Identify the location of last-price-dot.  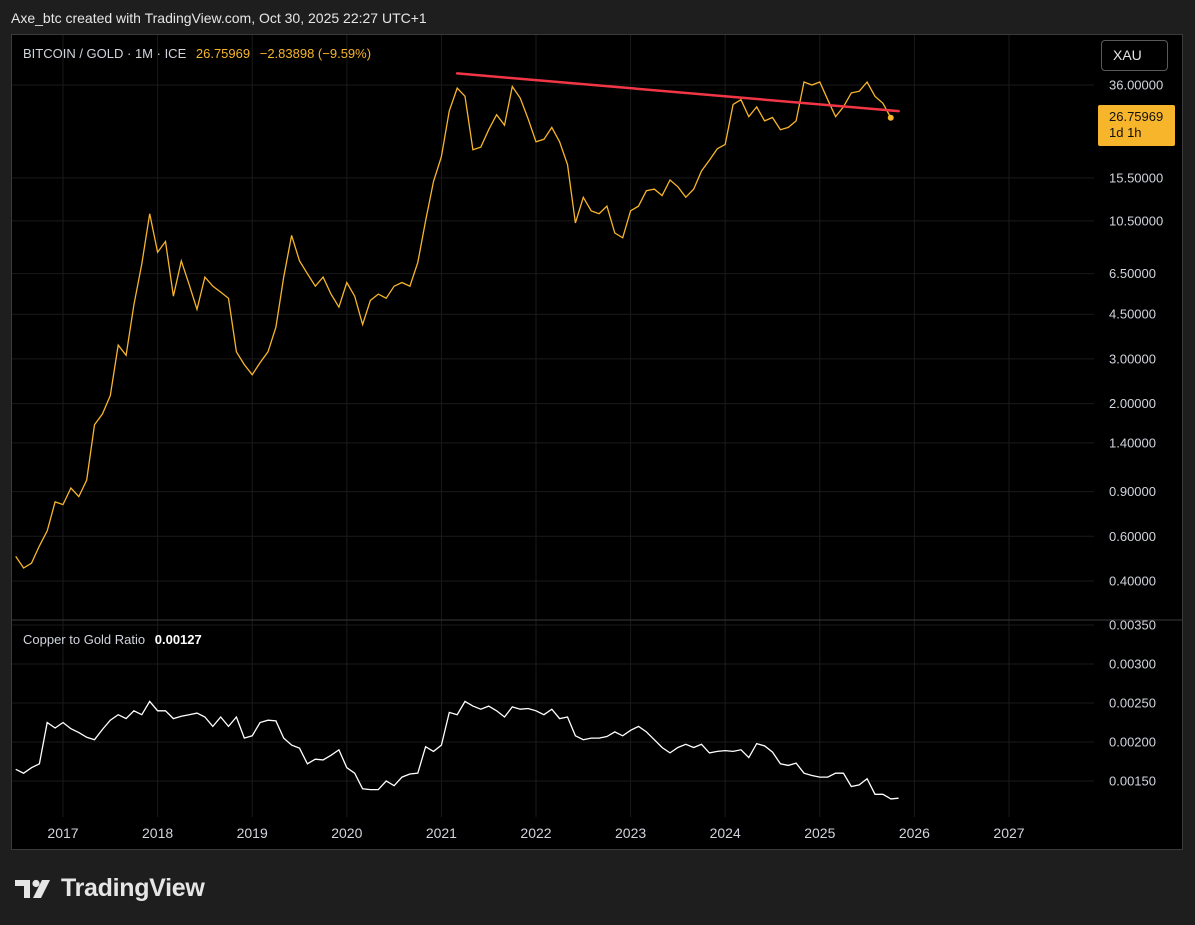
(890, 117).